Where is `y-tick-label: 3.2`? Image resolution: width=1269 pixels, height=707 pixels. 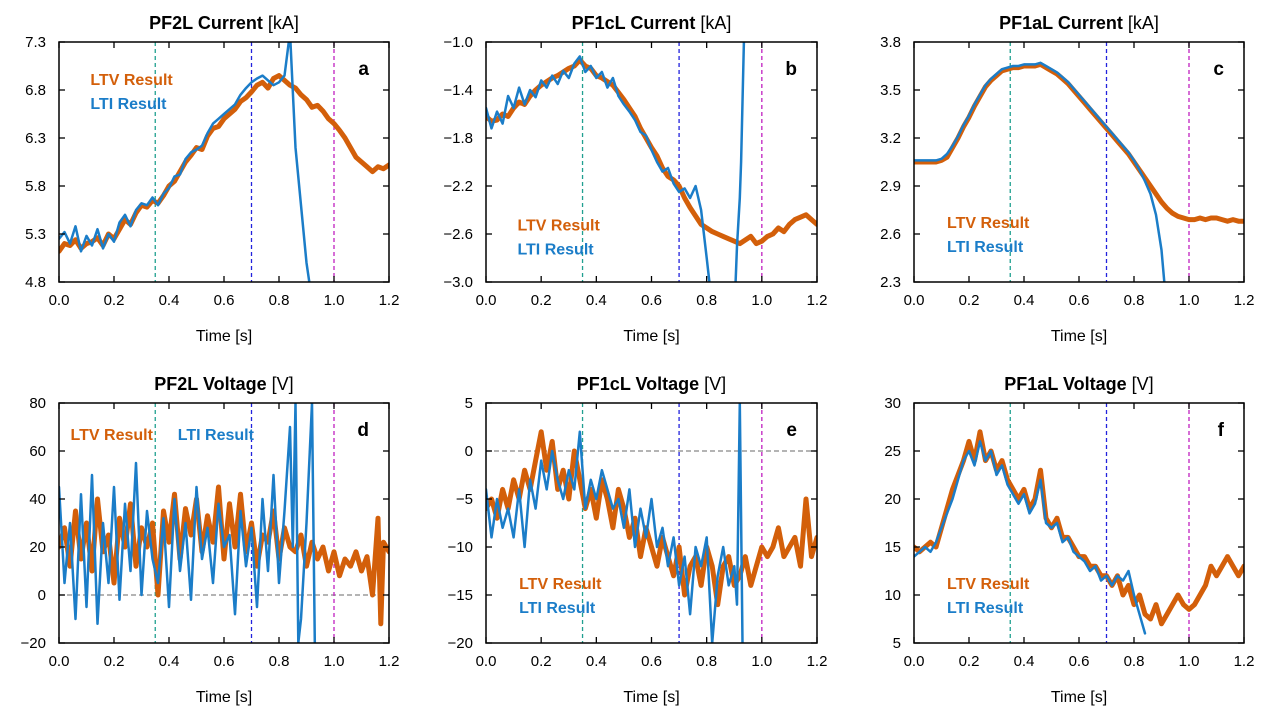
y-tick-label: 3.2 is located at coordinates (890, 138).